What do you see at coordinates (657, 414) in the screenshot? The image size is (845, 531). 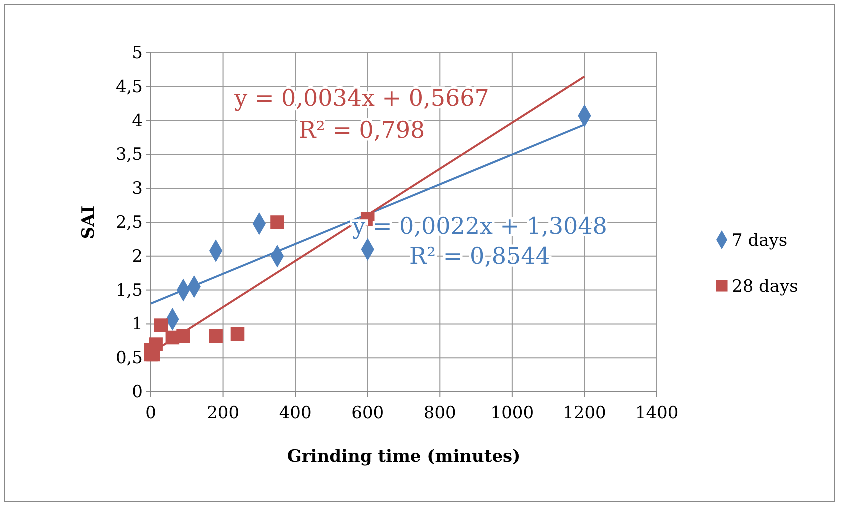 I see `x-tick-label: 1400` at bounding box center [657, 414].